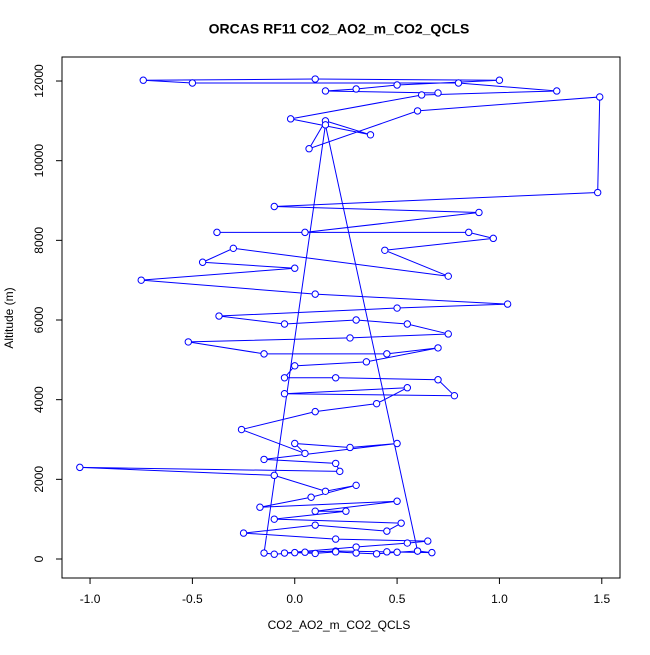 This screenshot has height=655, width=650. Describe the element at coordinates (90, 599) in the screenshot. I see `x-tick-label: -1.0` at that location.